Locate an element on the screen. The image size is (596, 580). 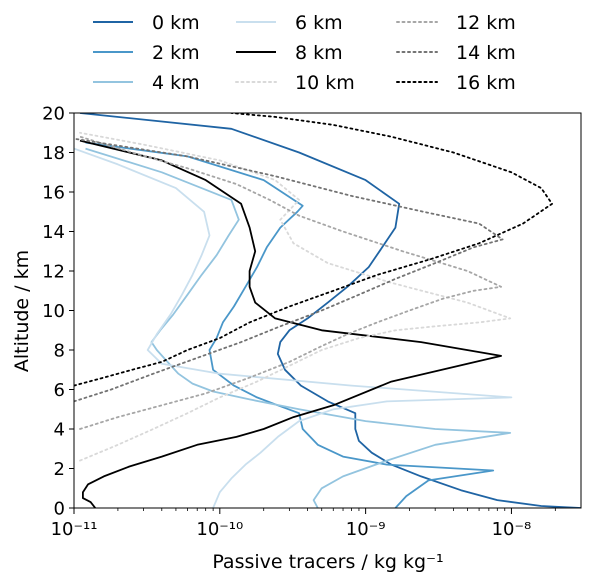
legend-label: 6 km is located at coordinates (319, 23).